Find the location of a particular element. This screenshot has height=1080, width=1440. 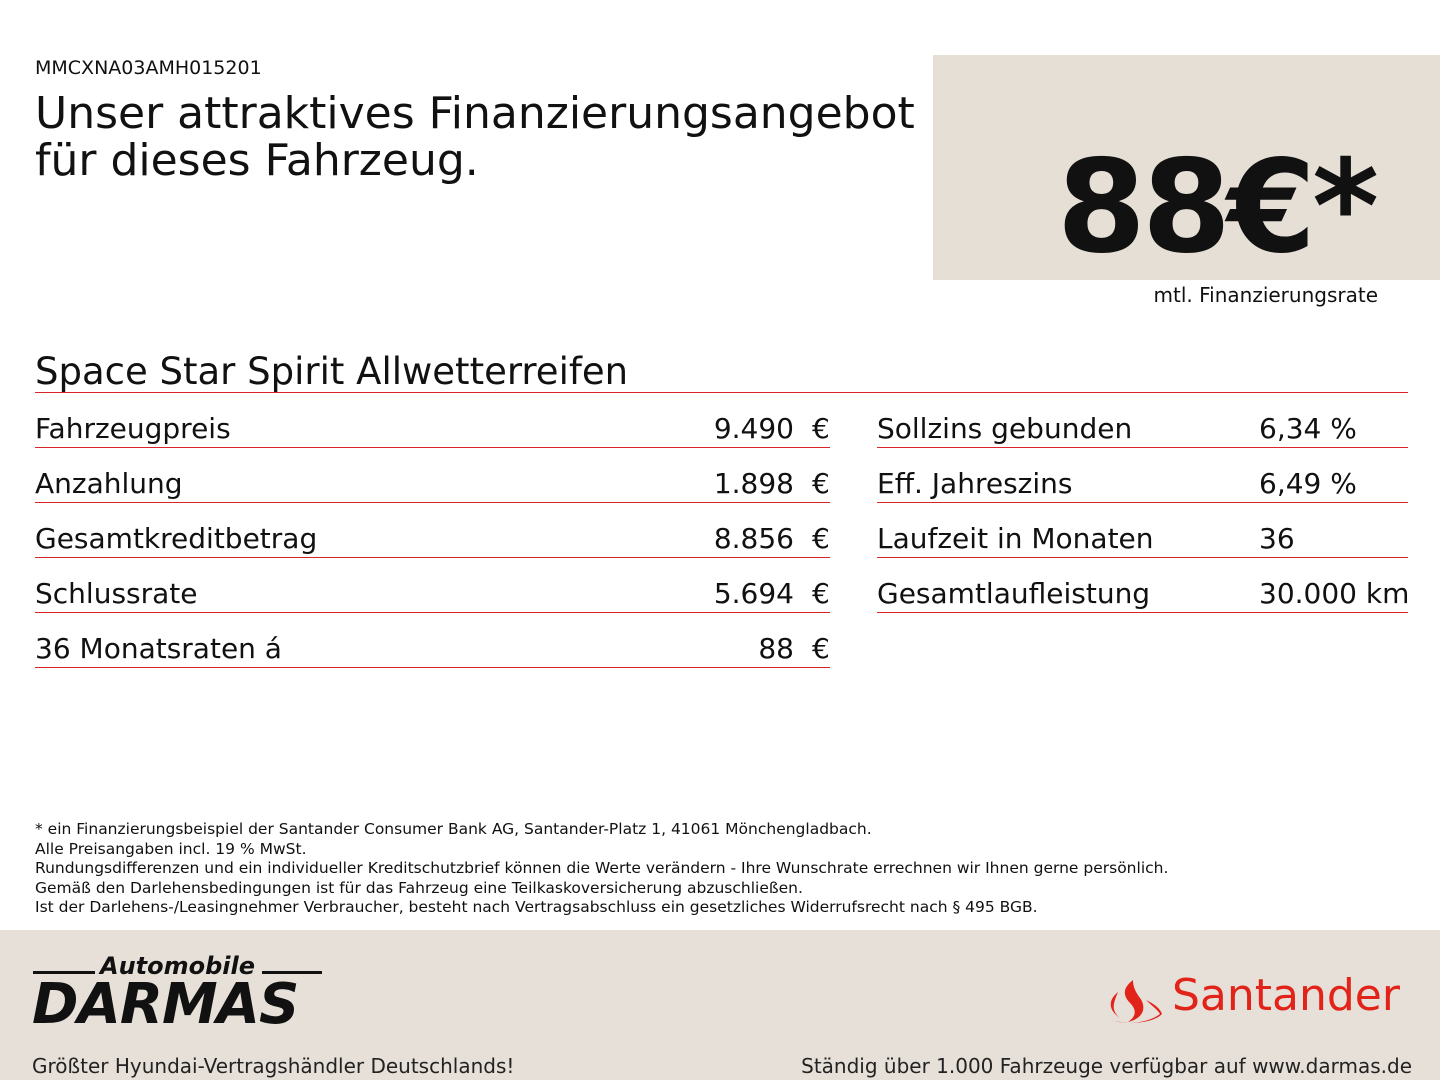

row-value: 36 is located at coordinates (1277, 538).